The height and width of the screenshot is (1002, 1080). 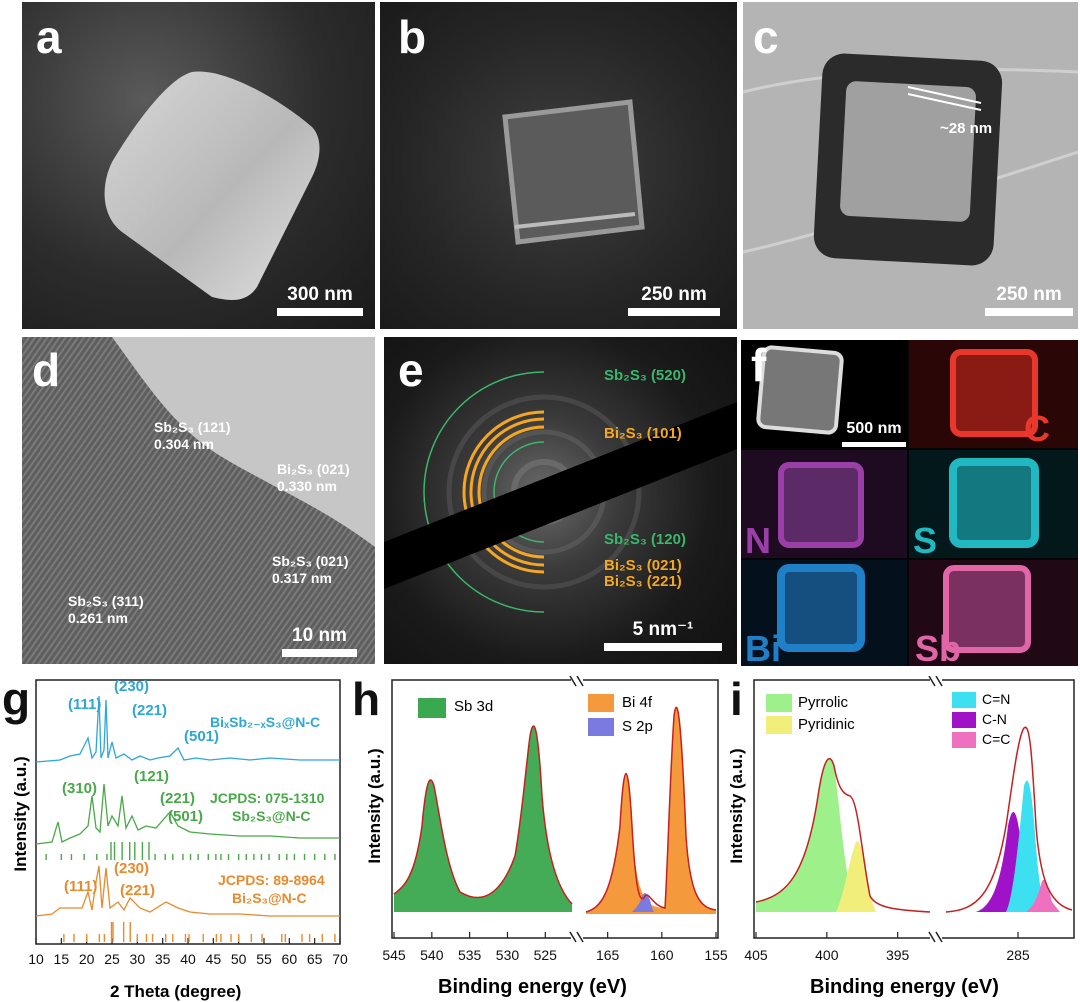 I want to click on legend-label-s2p: S 2p, so click(x=637, y=726).